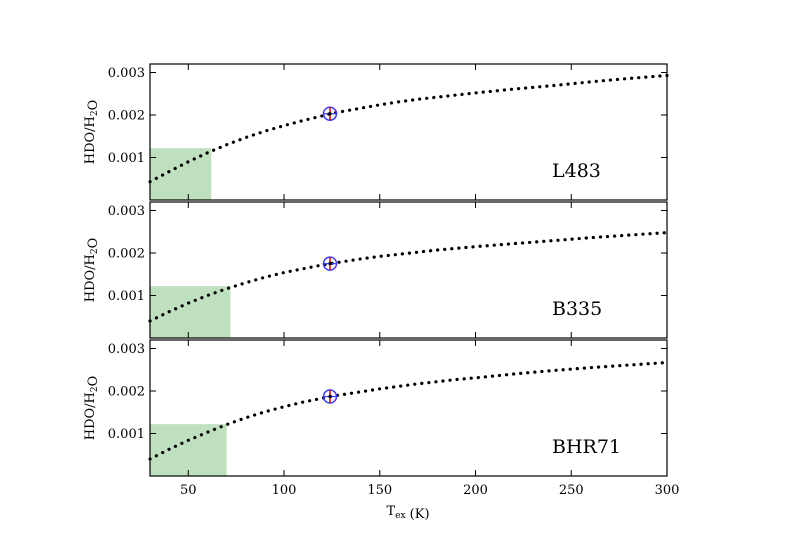 This screenshot has width=800, height=533. I want to click on x-tick-label: 200, so click(475, 490).